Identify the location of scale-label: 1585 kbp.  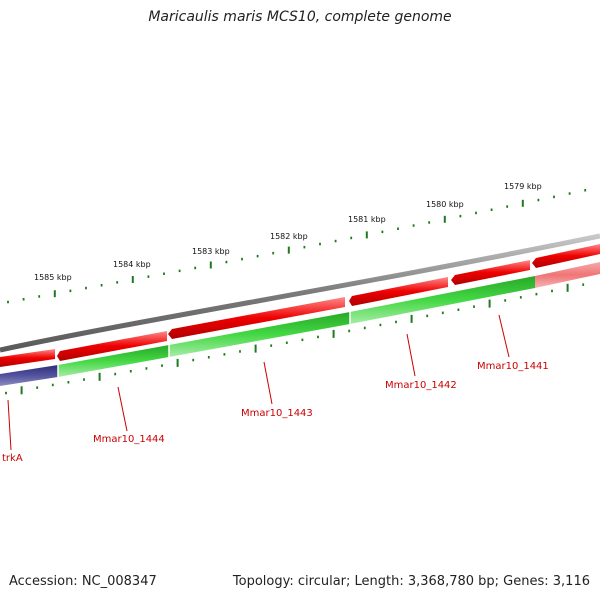
(53, 277).